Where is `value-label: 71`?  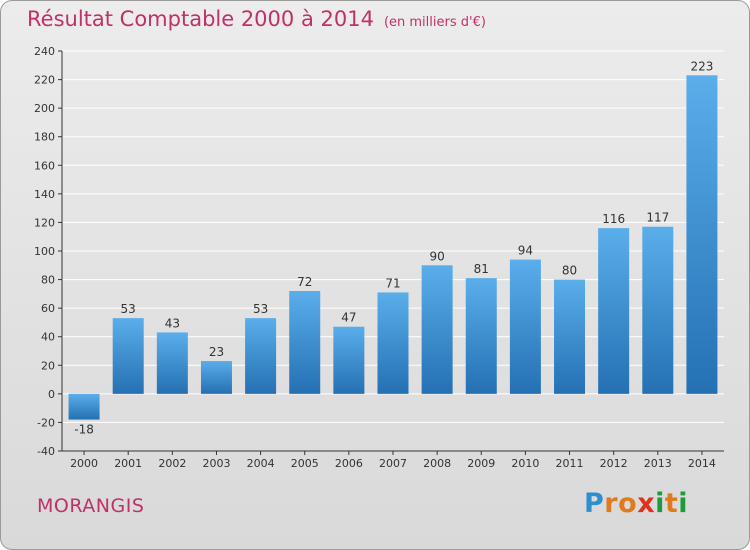 value-label: 71 is located at coordinates (392, 283).